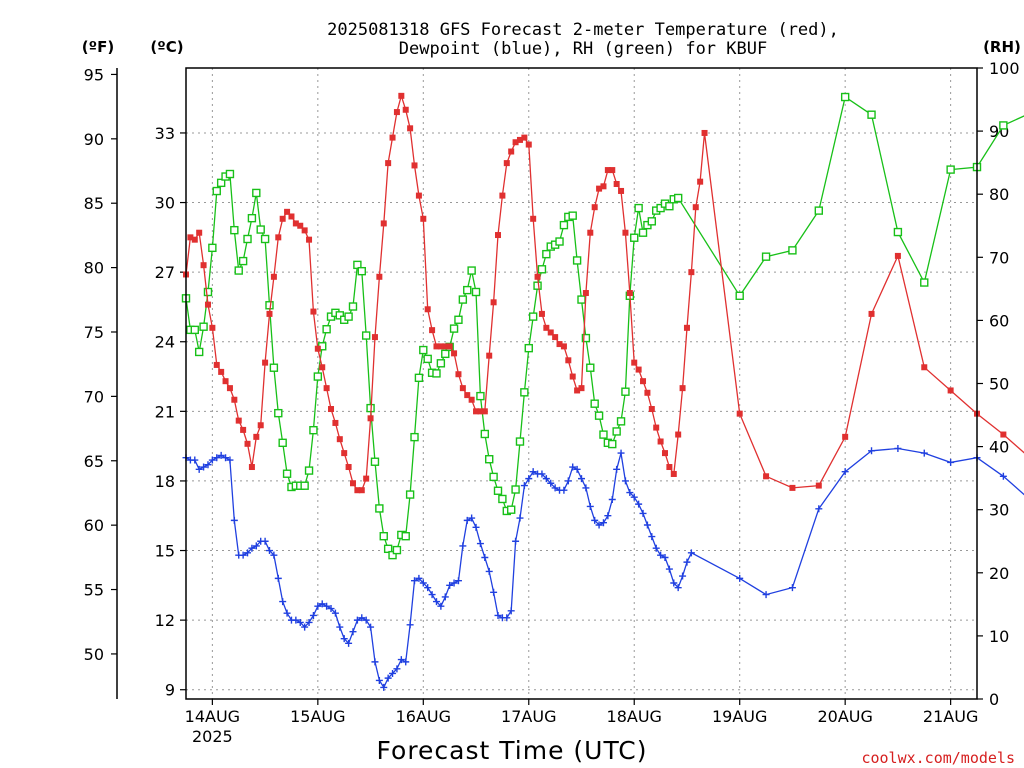 Image resolution: width=1024 pixels, height=768 pixels. I want to click on rh-tick-label: 50, so click(999, 384).